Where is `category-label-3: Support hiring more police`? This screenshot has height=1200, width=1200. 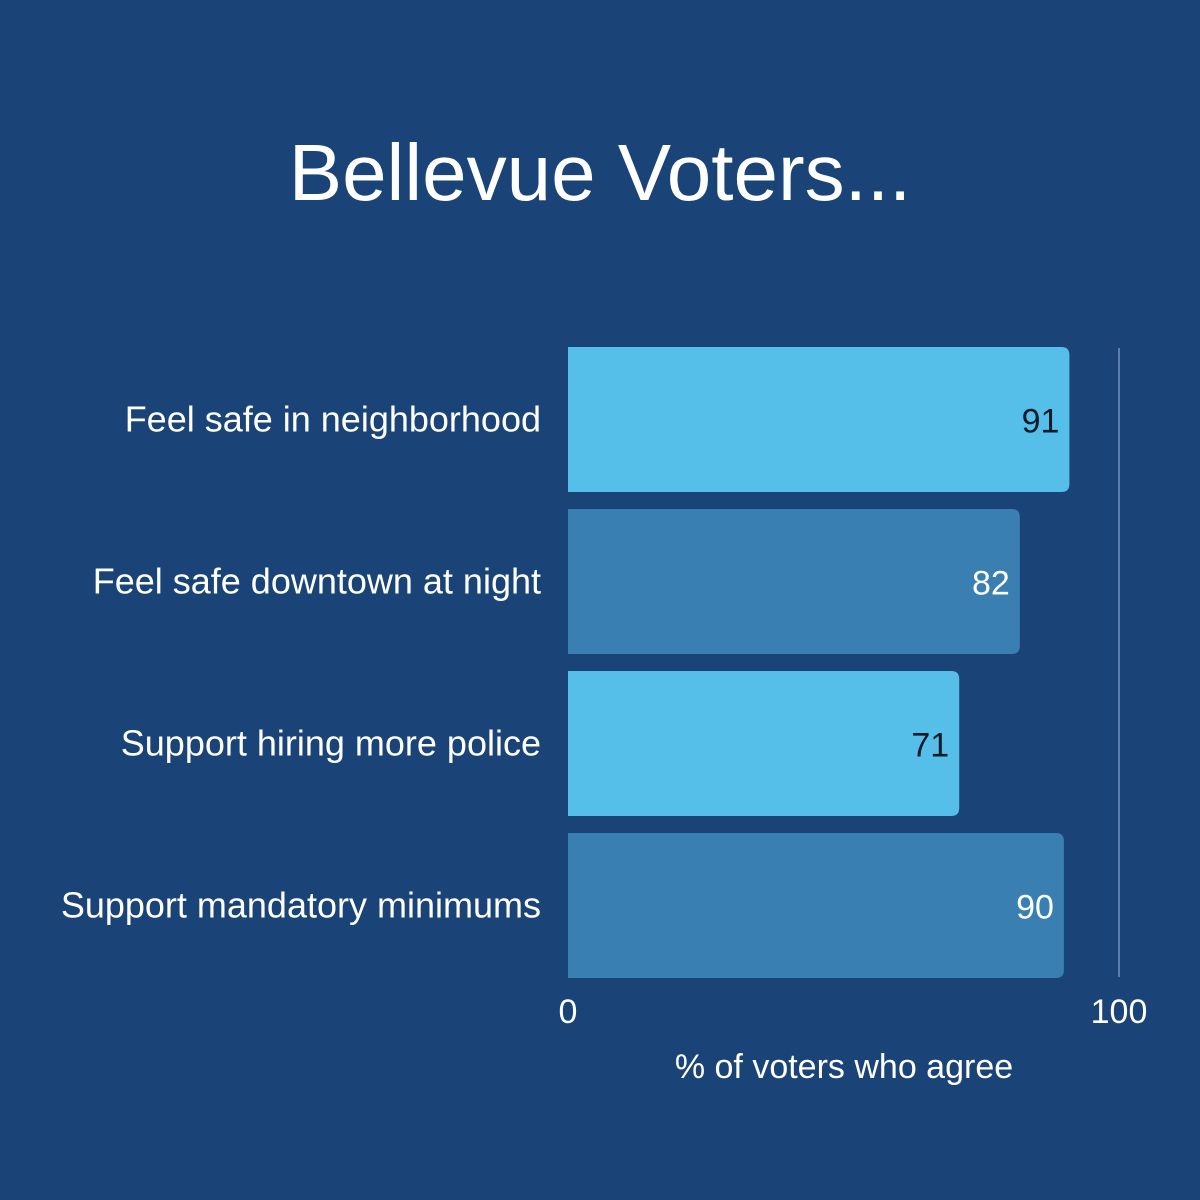
category-label-3: Support hiring more police is located at coordinates (331, 743).